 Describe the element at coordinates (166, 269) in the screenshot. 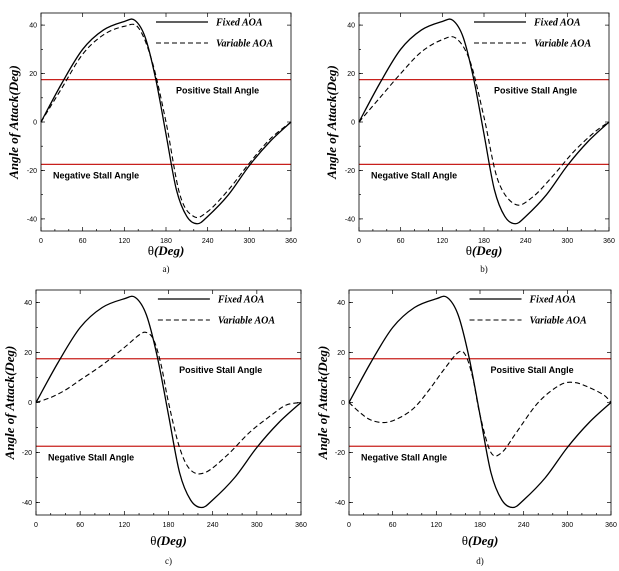

I see `panel-label: a)` at that location.